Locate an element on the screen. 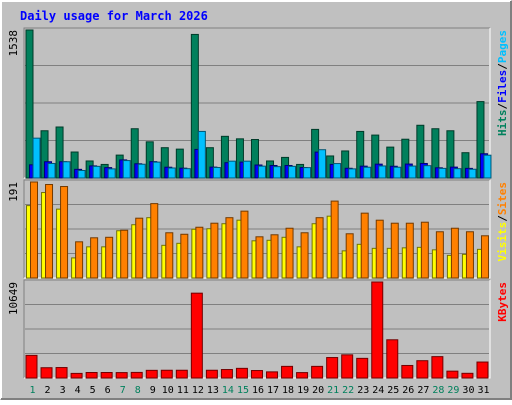  middle-legend-item: Sites is located at coordinates (502, 198).